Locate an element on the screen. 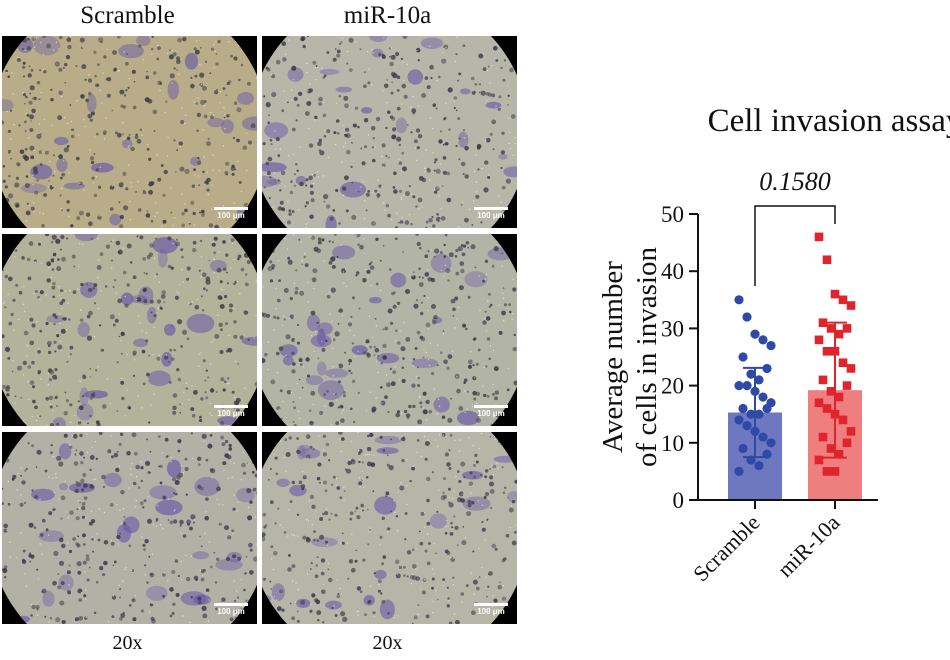  micrograph-scramble-1: 100 μm is located at coordinates (129, 132).